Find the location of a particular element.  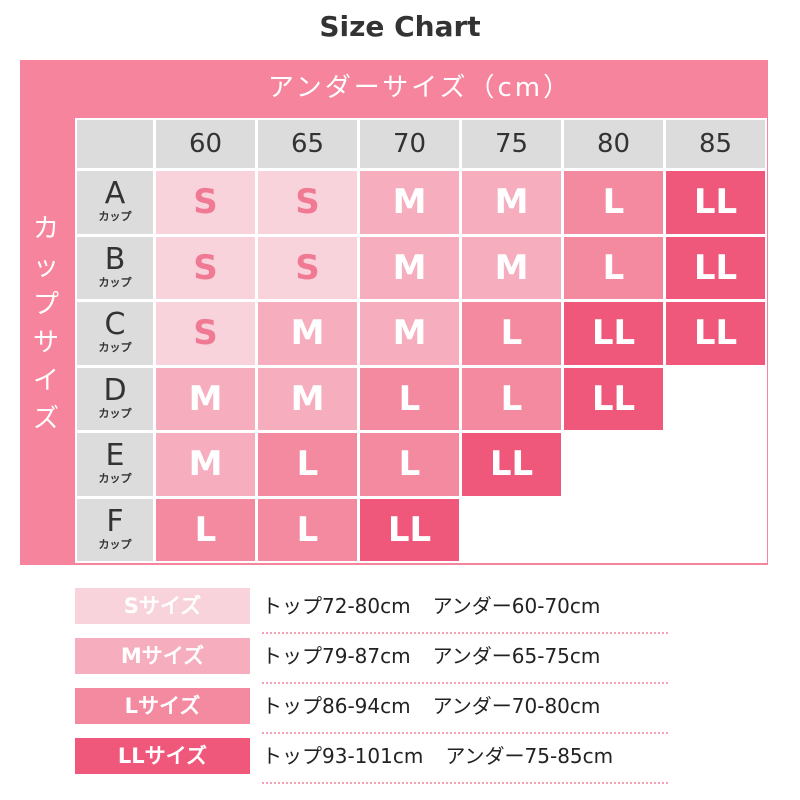

column-header: 70 is located at coordinates (409, 144).